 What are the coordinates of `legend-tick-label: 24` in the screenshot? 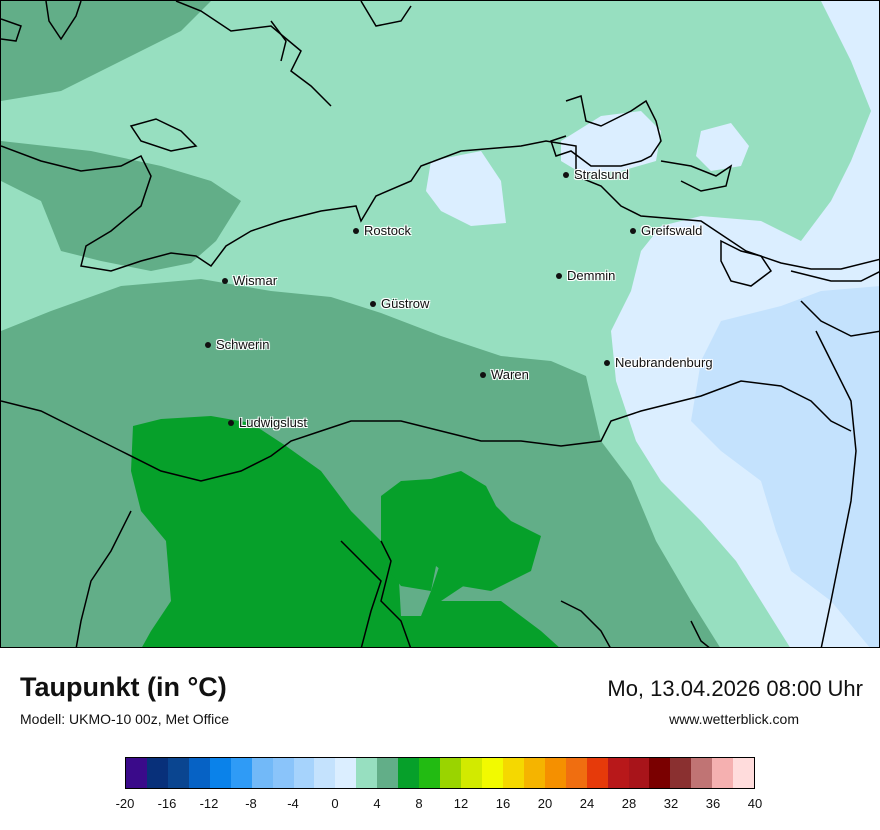 It's located at (587, 803).